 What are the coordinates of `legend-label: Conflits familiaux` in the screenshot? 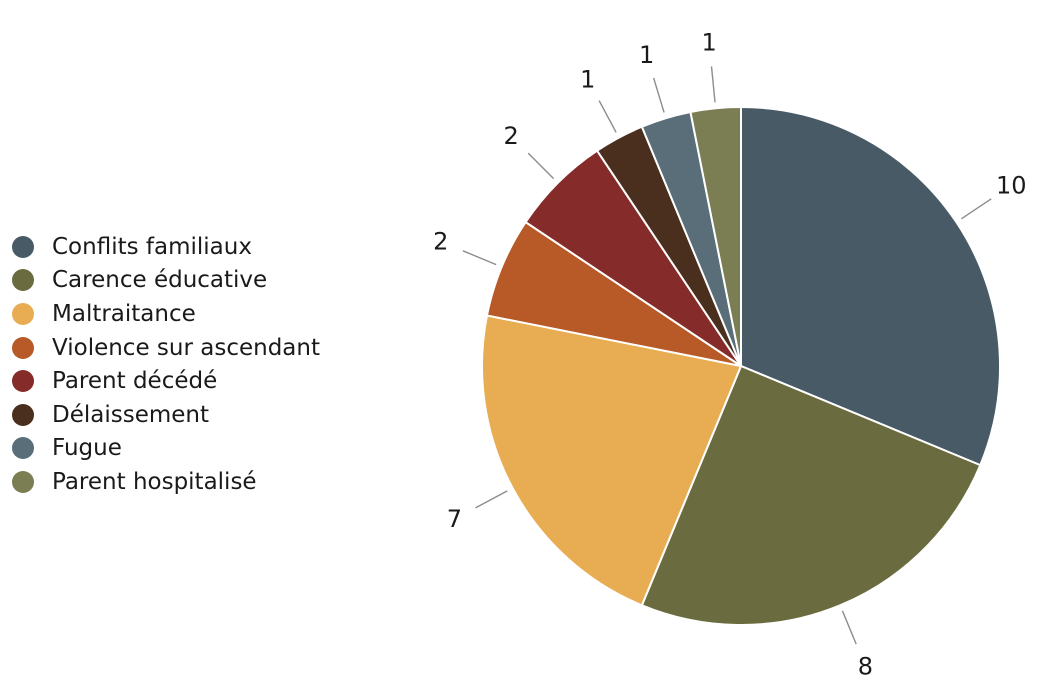 It's located at (152, 246).